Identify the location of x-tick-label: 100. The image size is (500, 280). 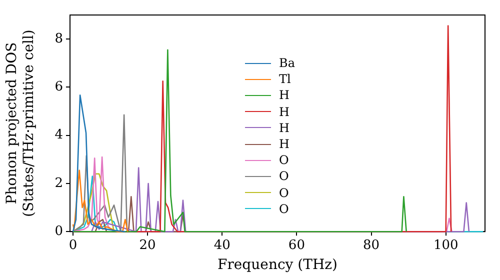
(445, 245).